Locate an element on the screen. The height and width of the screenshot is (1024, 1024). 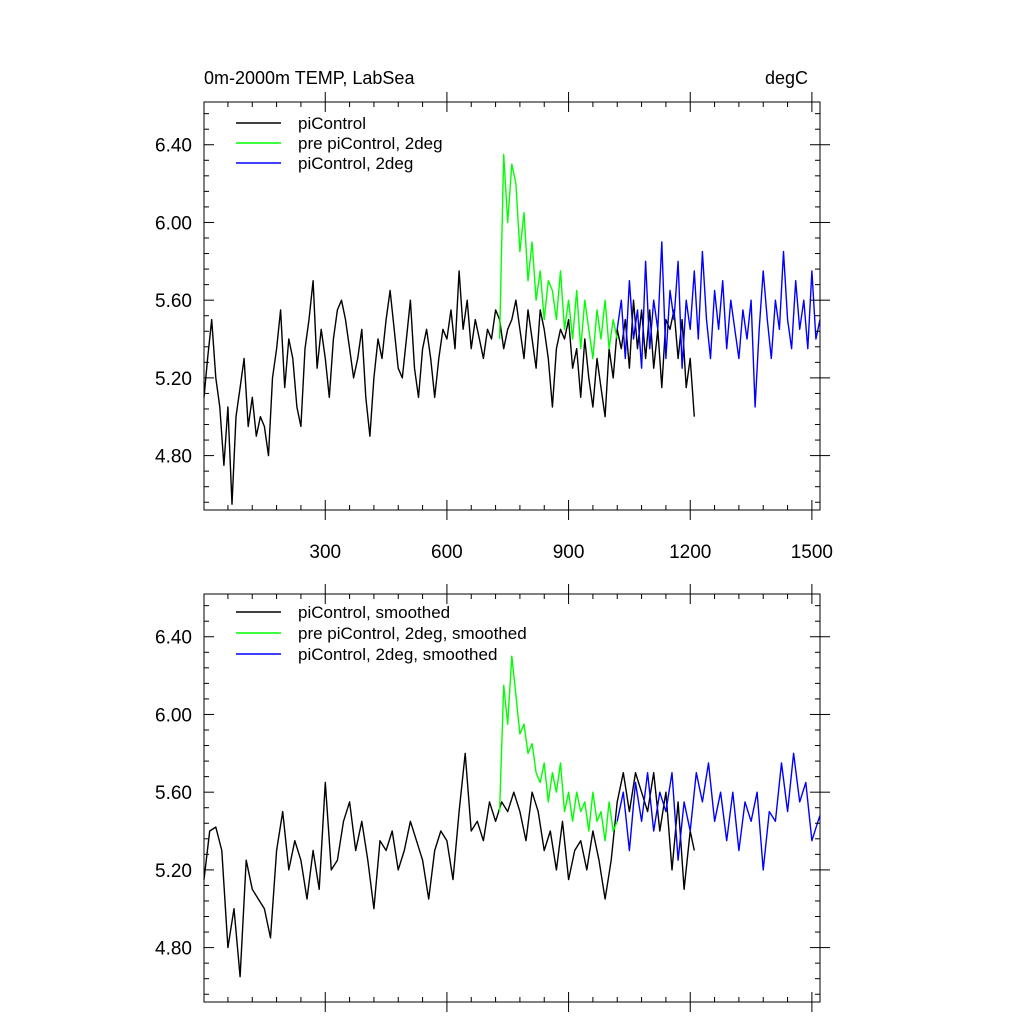
top-panel-units: degC is located at coordinates (786, 78).